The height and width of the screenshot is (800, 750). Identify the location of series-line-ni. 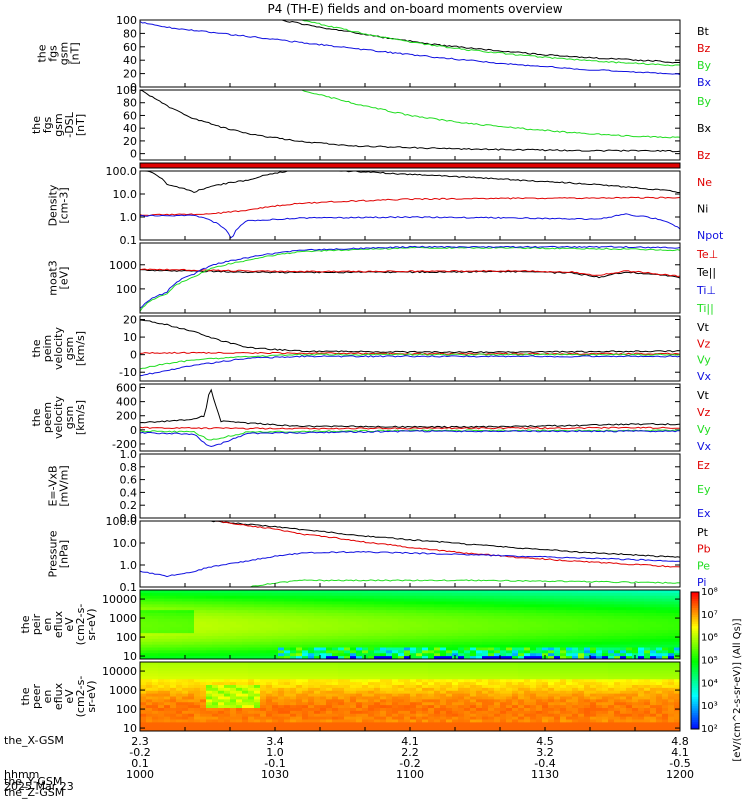
(410, 182).